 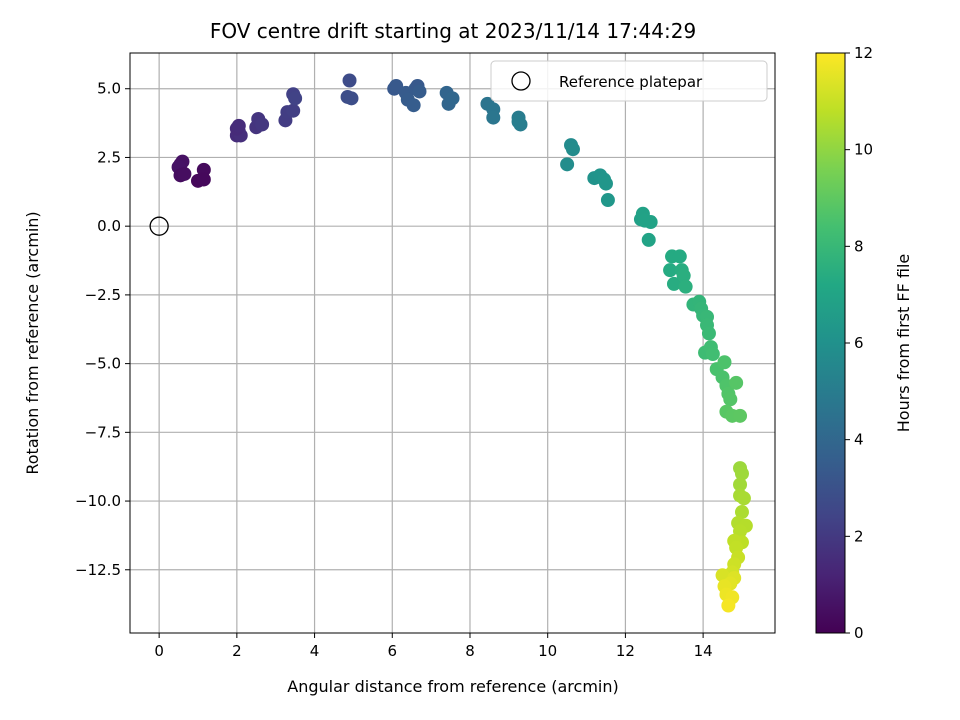 I want to click on colorbar-tick-label: 6, so click(x=859, y=343).